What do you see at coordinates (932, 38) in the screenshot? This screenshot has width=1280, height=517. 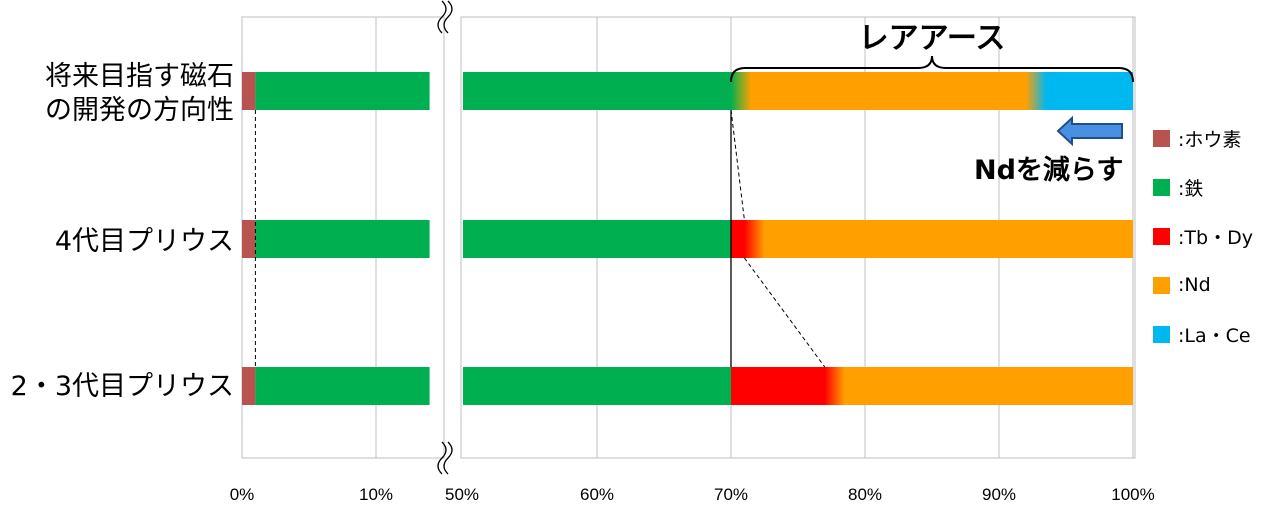 I see `rare-earth-label: レアアース` at bounding box center [932, 38].